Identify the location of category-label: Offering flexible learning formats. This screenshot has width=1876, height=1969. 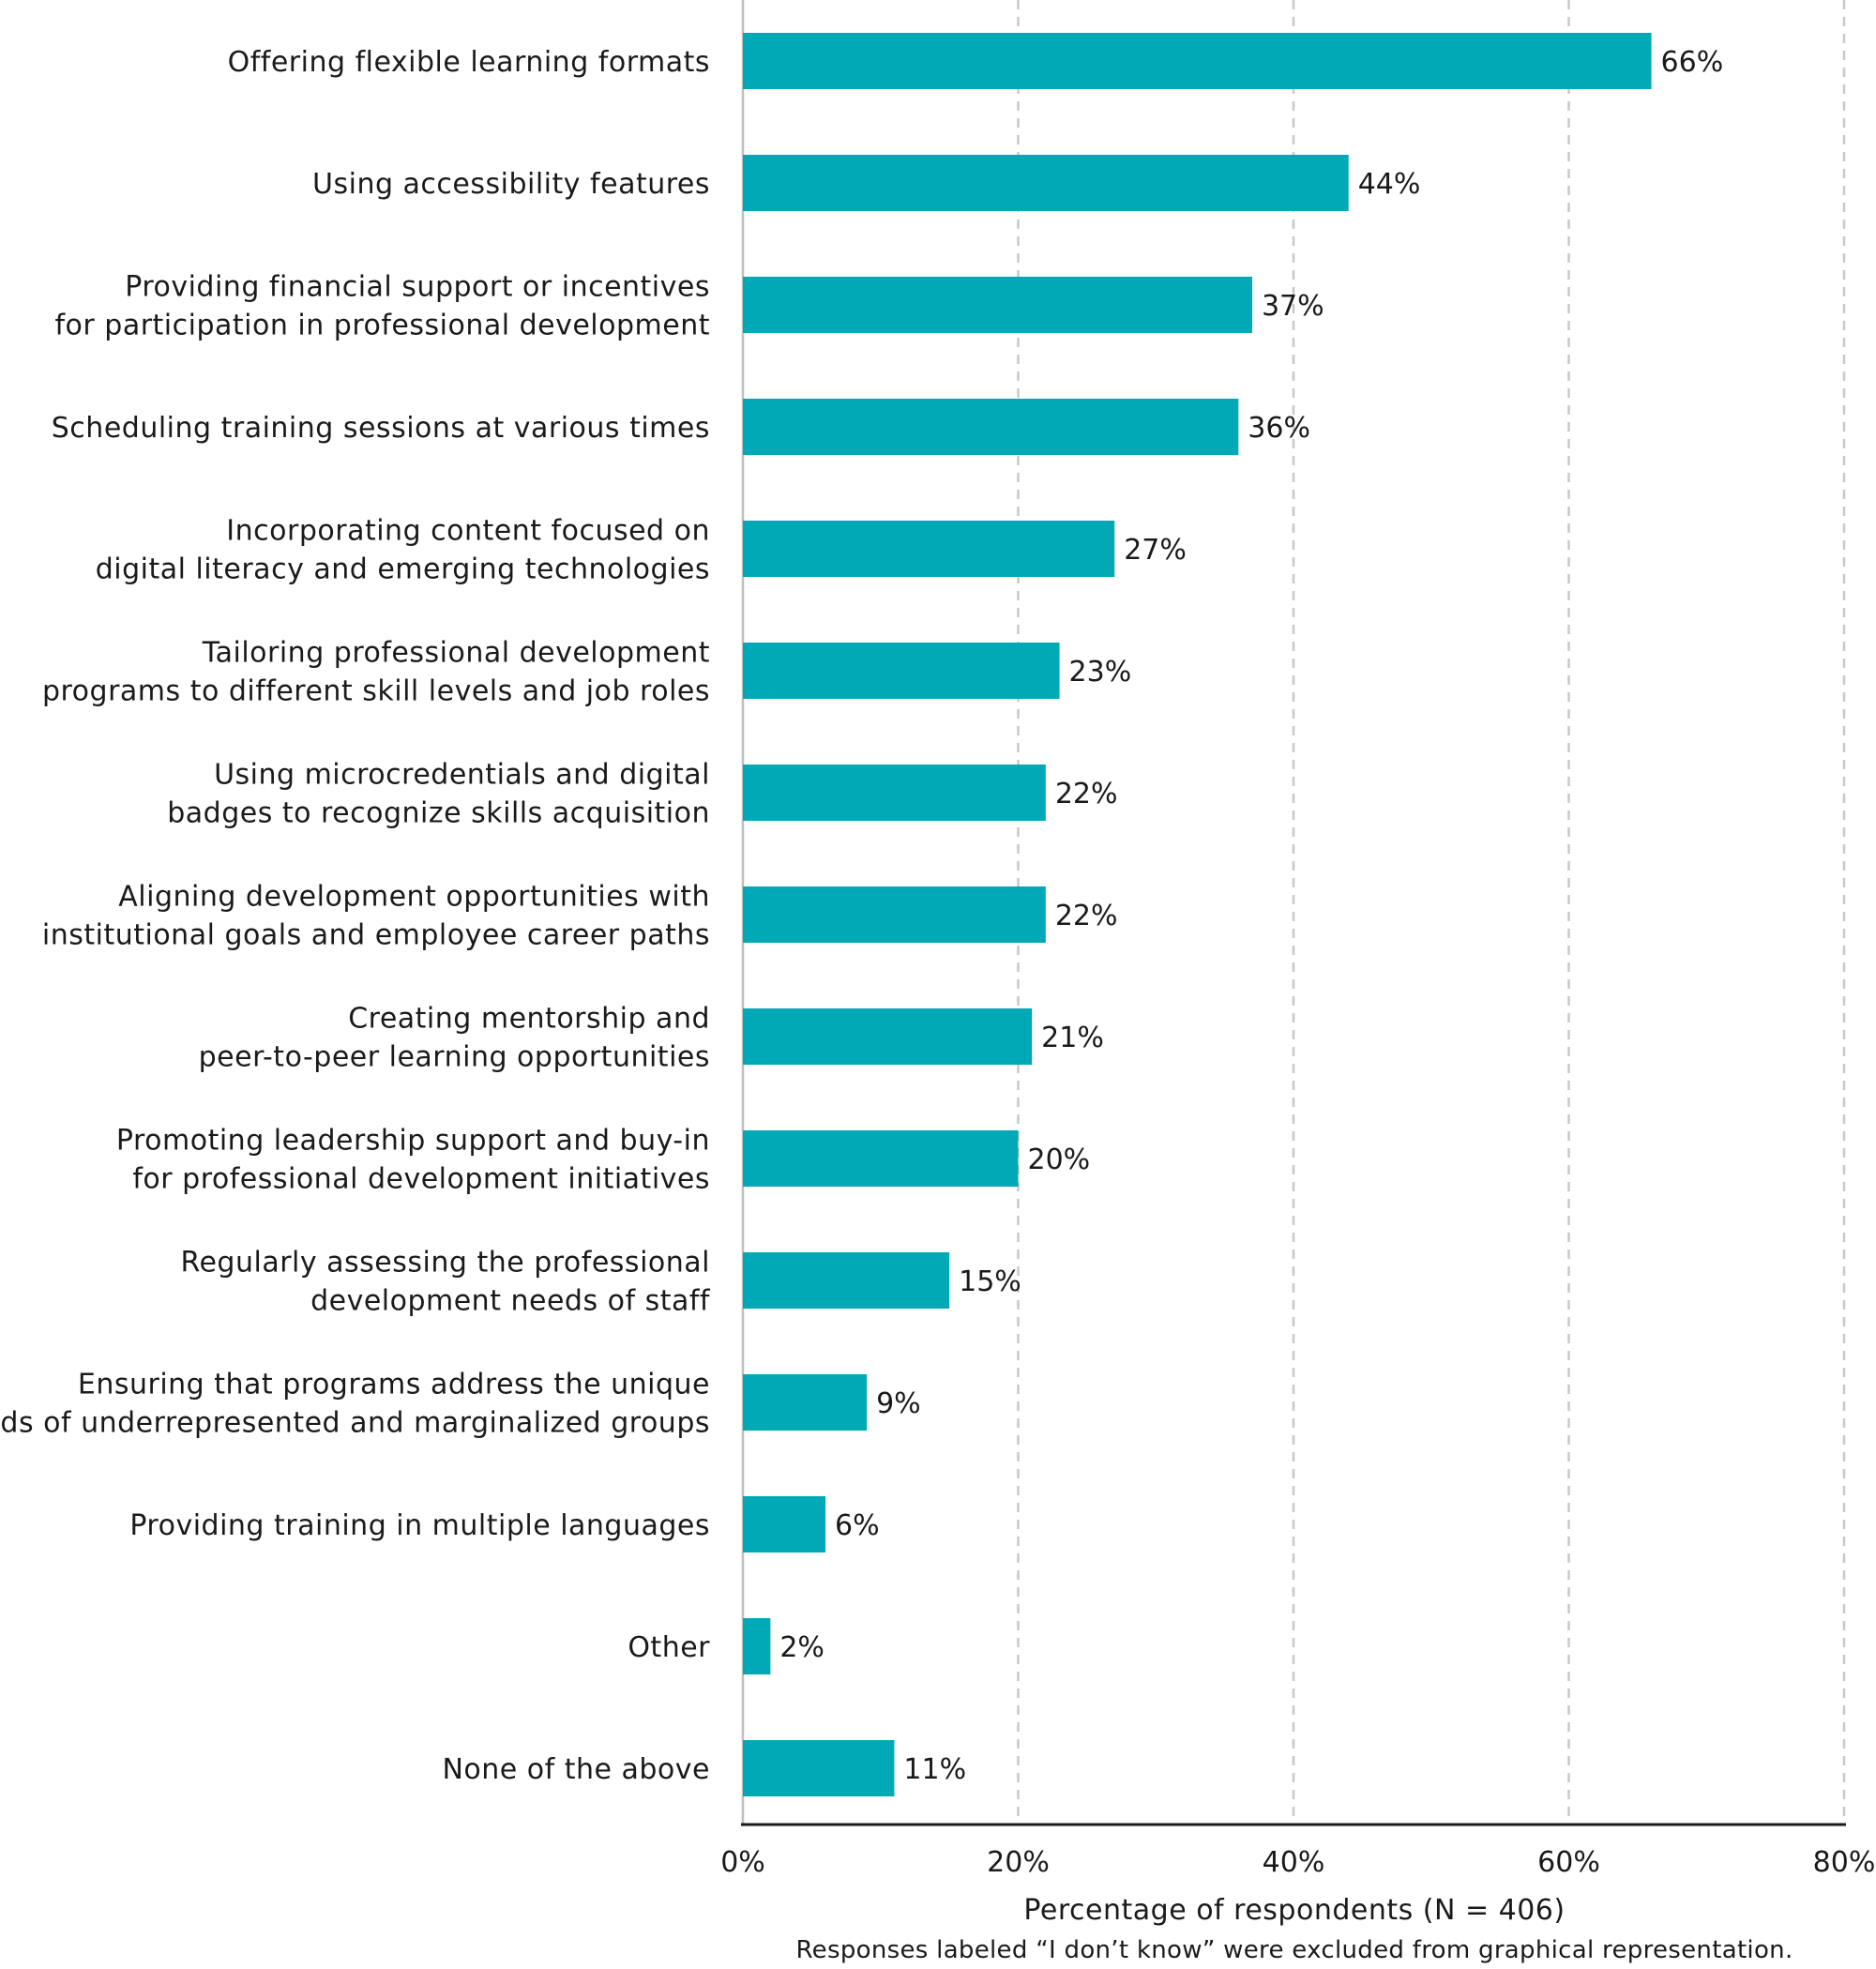
(469, 62).